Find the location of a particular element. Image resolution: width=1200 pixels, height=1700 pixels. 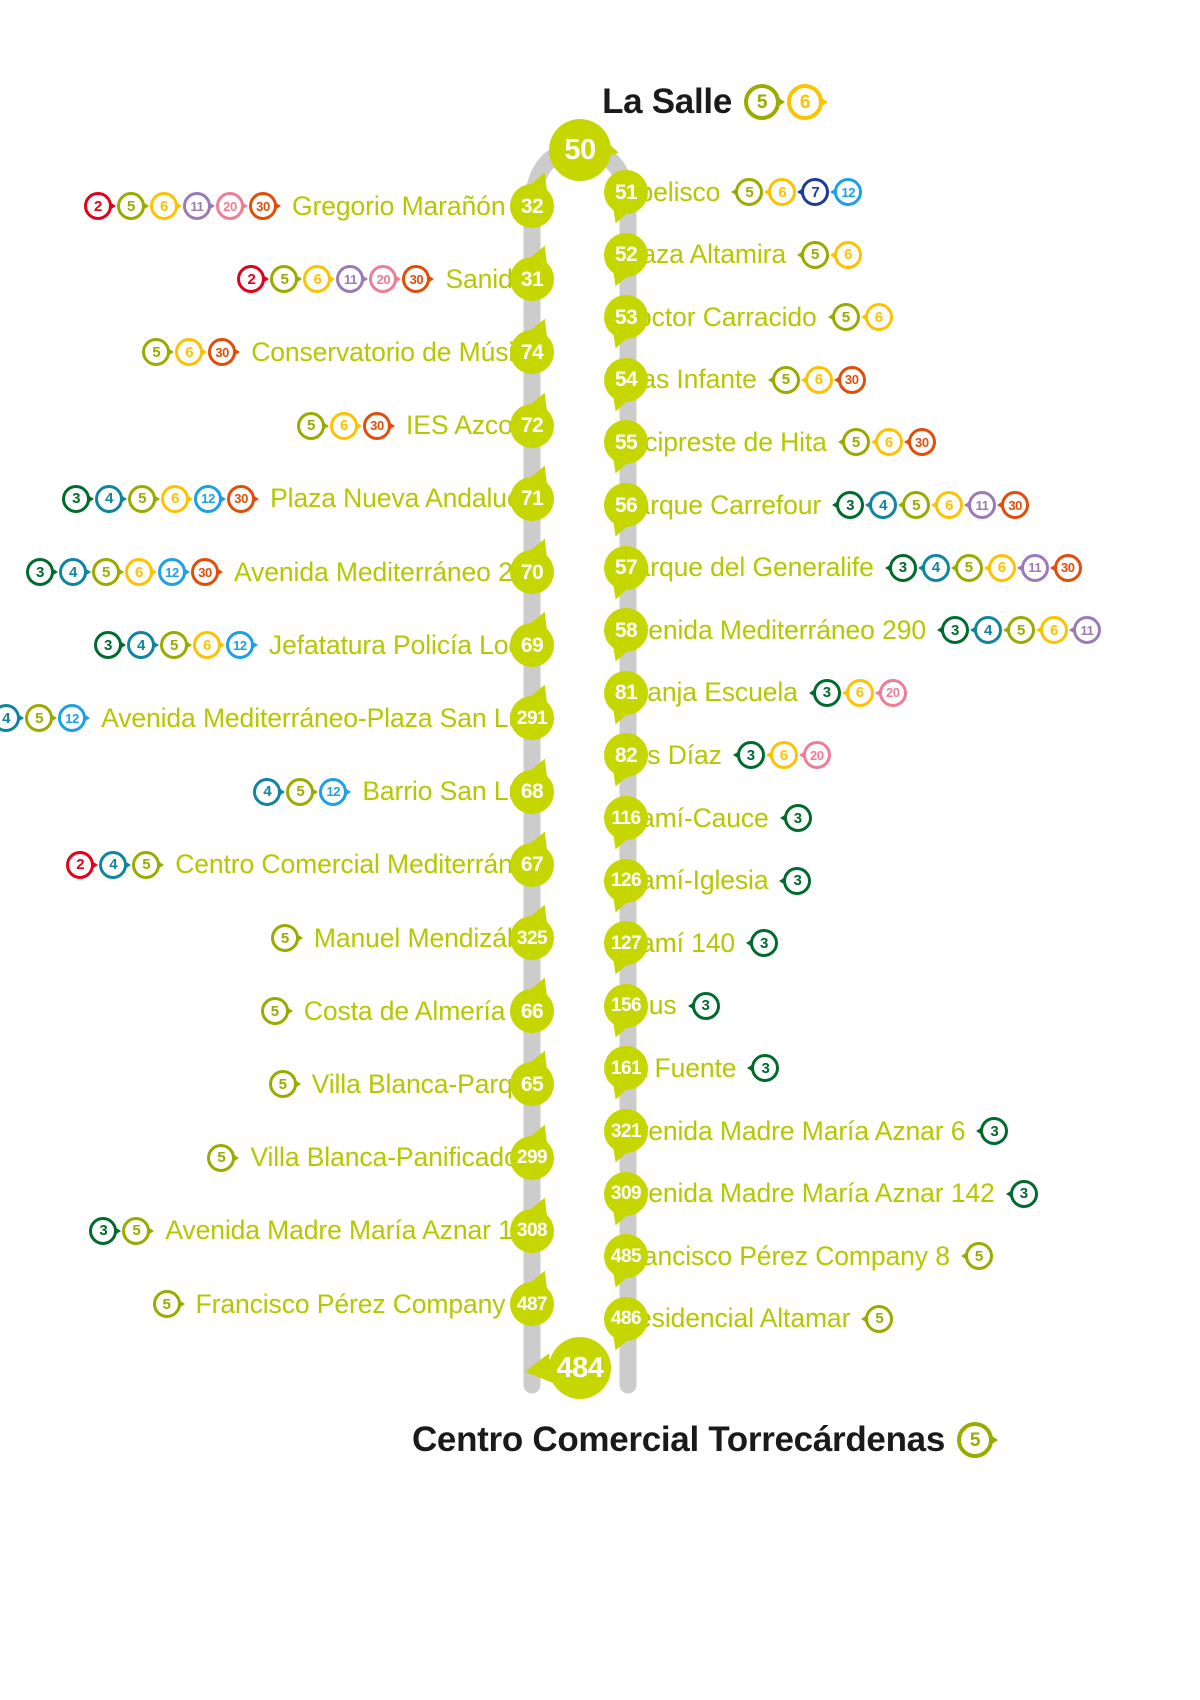

station-row: 4 5 12 Avenida Mediterráneo-Plaza San Luis is located at coordinates (278, 718).